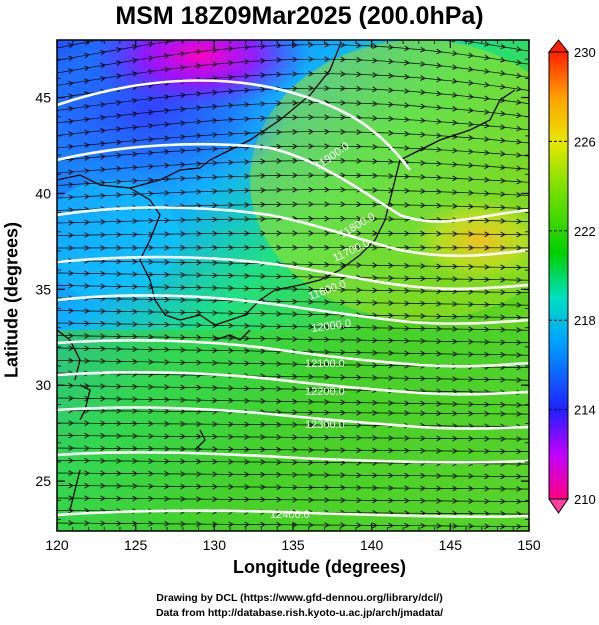 This screenshot has height=625, width=599. Describe the element at coordinates (325, 425) in the screenshot. I see `contour-label: 12300.0` at that location.